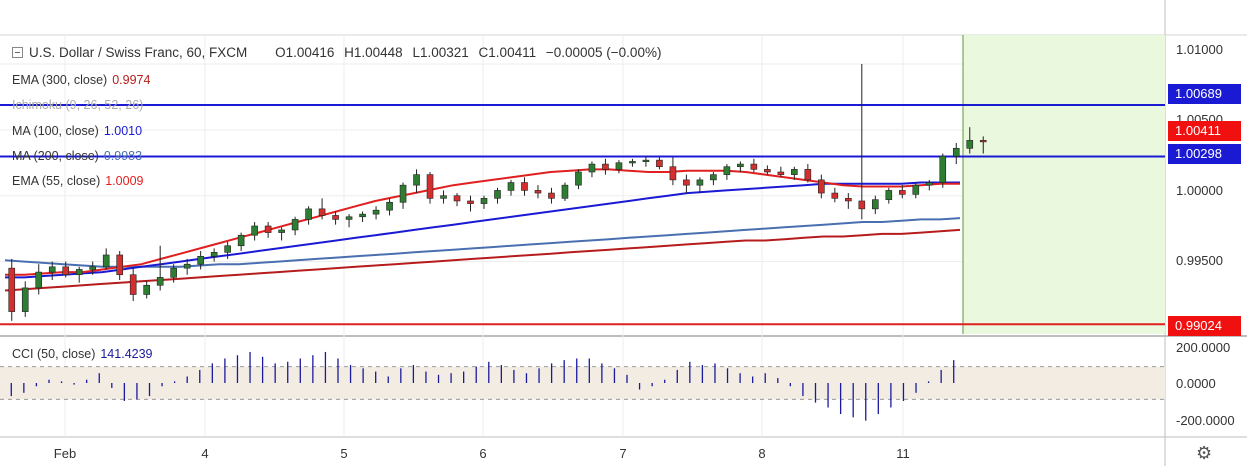  Describe the element at coordinates (1196, 383) in the screenshot. I see `cci-tick: 0.0000` at that location.